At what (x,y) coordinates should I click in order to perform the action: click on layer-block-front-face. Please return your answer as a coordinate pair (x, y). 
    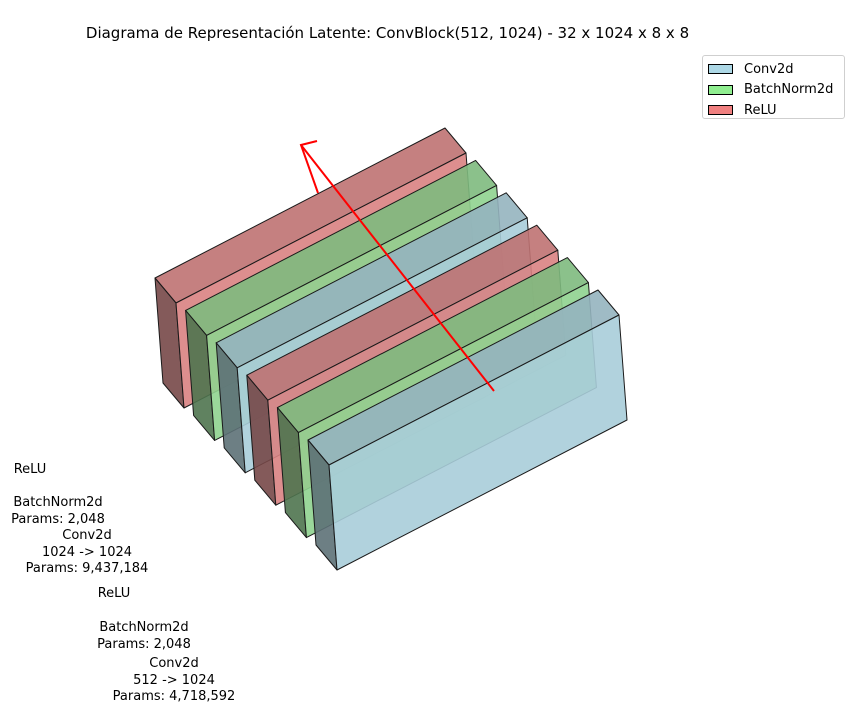
    Looking at the image, I should click on (478, 442).